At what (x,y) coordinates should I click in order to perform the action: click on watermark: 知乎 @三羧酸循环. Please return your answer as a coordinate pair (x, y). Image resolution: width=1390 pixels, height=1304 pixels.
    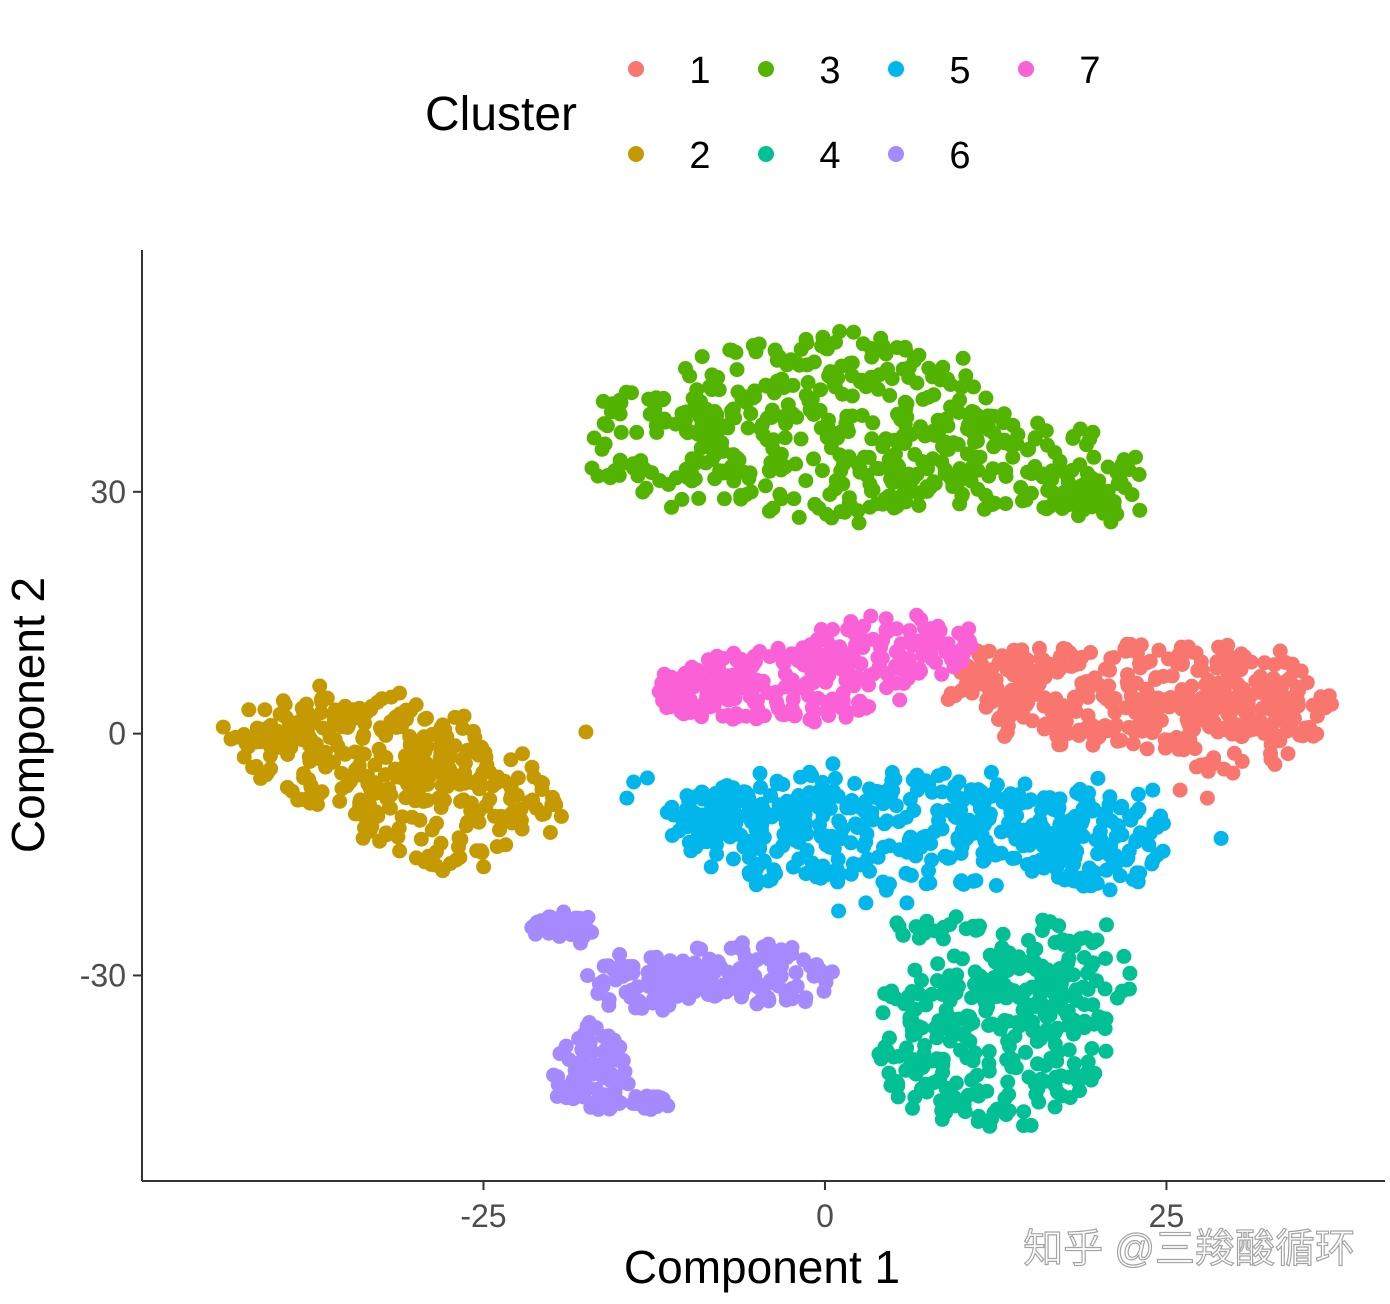
    Looking at the image, I should click on (1189, 1249).